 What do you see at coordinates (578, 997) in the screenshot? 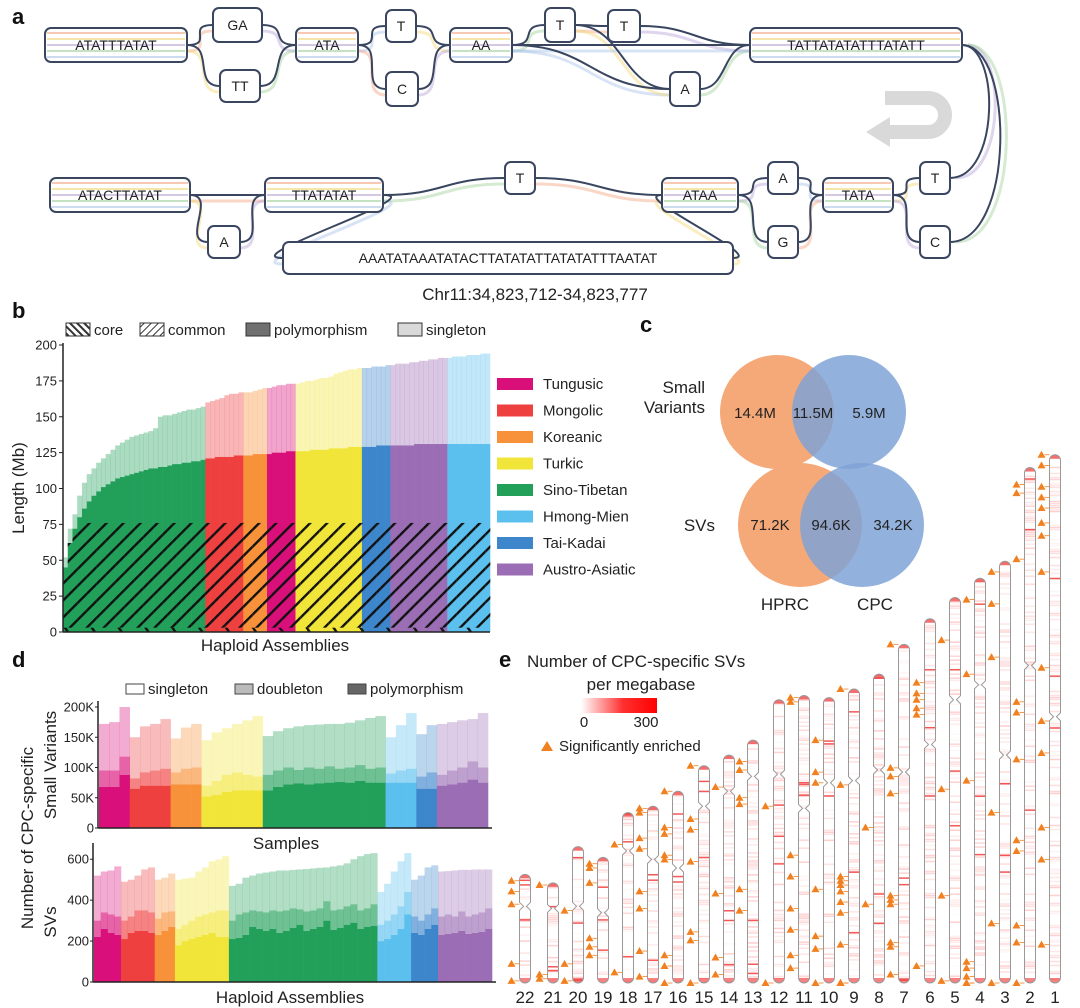
I see `chromosome-label: 20` at bounding box center [578, 997].